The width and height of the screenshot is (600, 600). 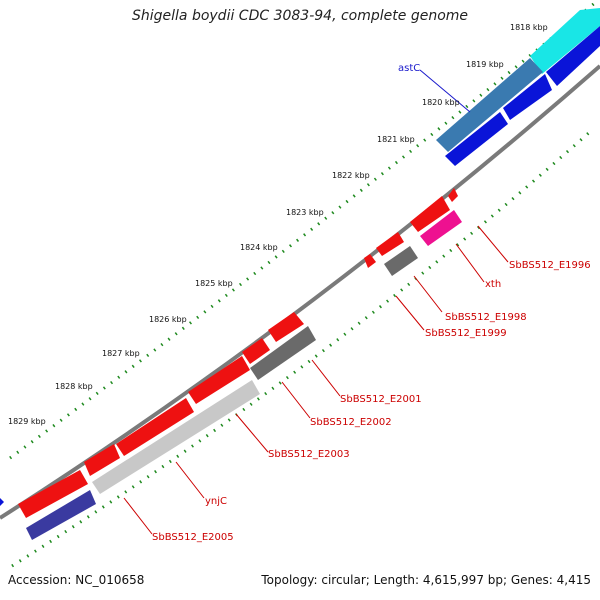 I want to click on gene-red-small, so click(x=370, y=261).